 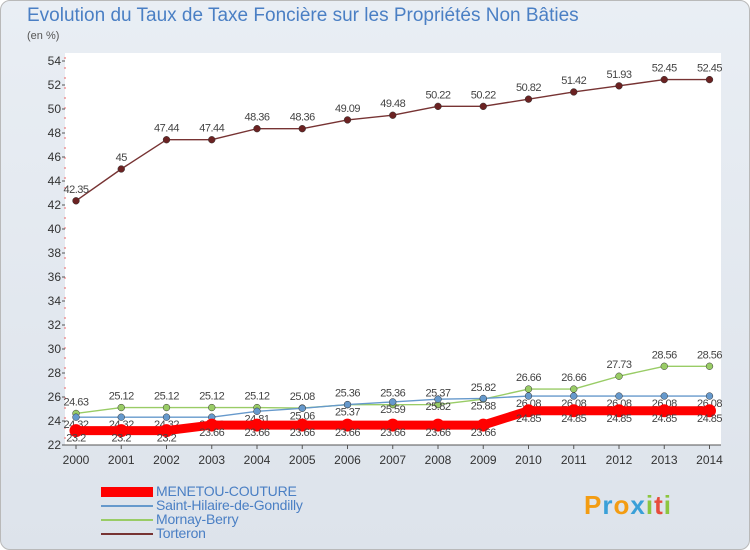 What do you see at coordinates (347, 109) in the screenshot?
I see `data-label: 49.09` at bounding box center [347, 109].